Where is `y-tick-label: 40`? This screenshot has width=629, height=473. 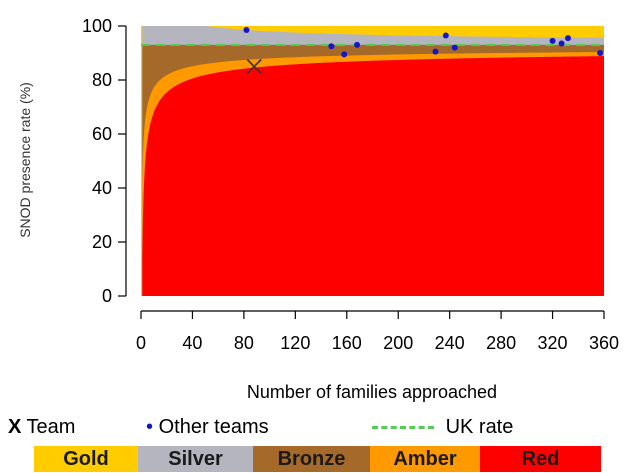
y-tick-label: 40 is located at coordinates (102, 188).